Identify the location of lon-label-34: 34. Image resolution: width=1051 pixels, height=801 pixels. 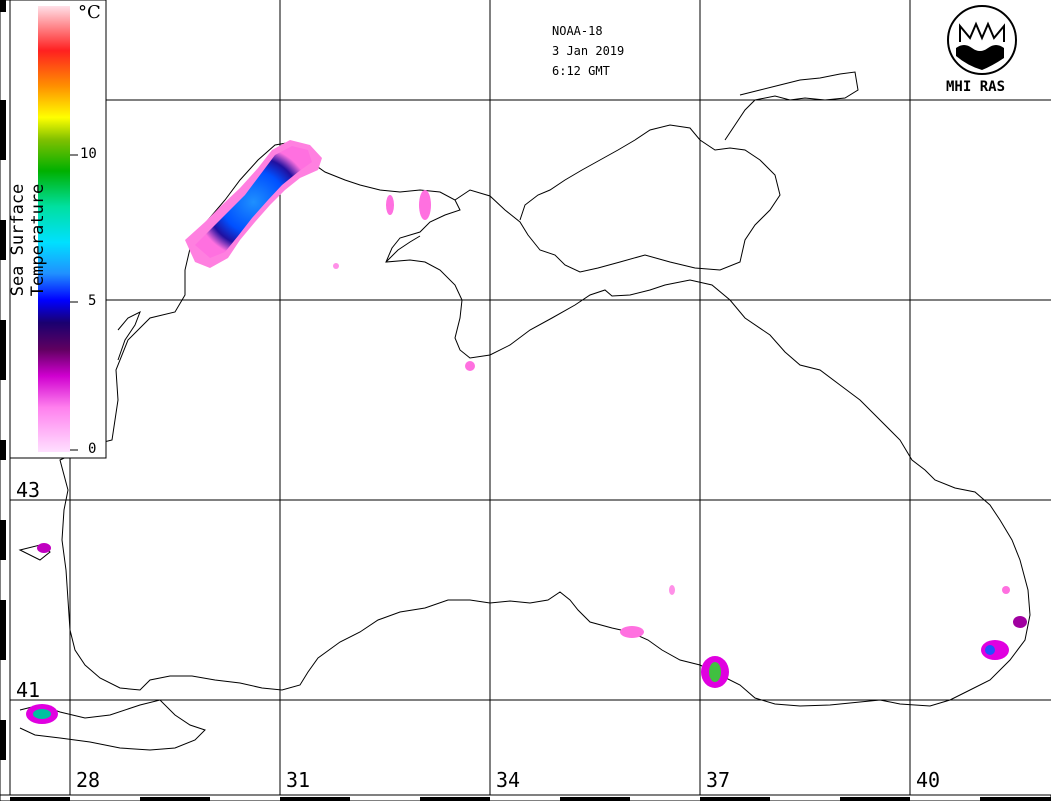
(508, 780).